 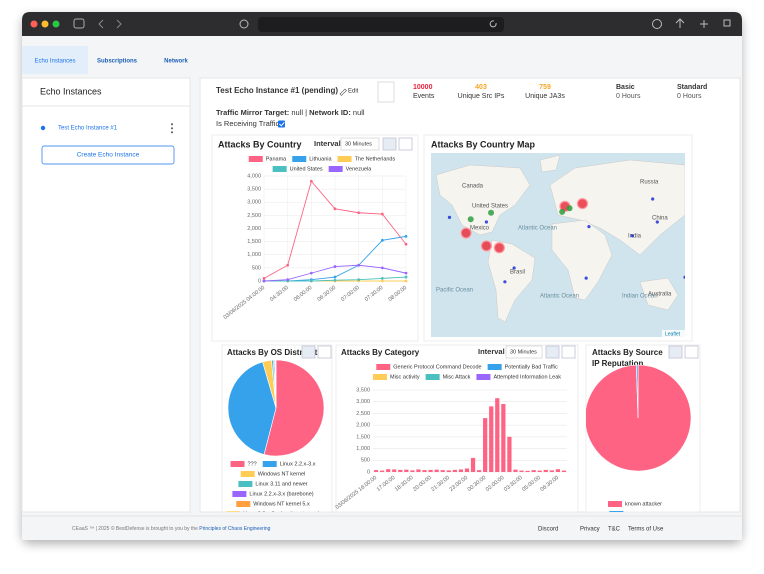 I want to click on create-button-label: Create Echo Instance, so click(x=108, y=155).